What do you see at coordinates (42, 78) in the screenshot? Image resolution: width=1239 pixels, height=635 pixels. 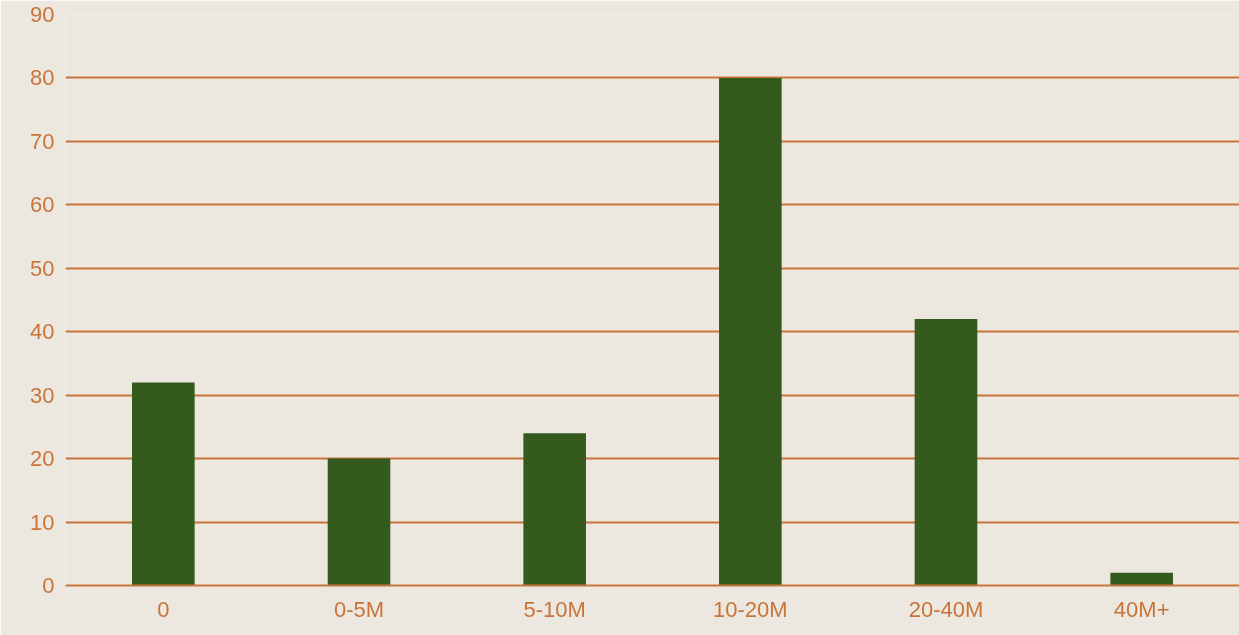 I see `y-tick-label: 80` at bounding box center [42, 78].